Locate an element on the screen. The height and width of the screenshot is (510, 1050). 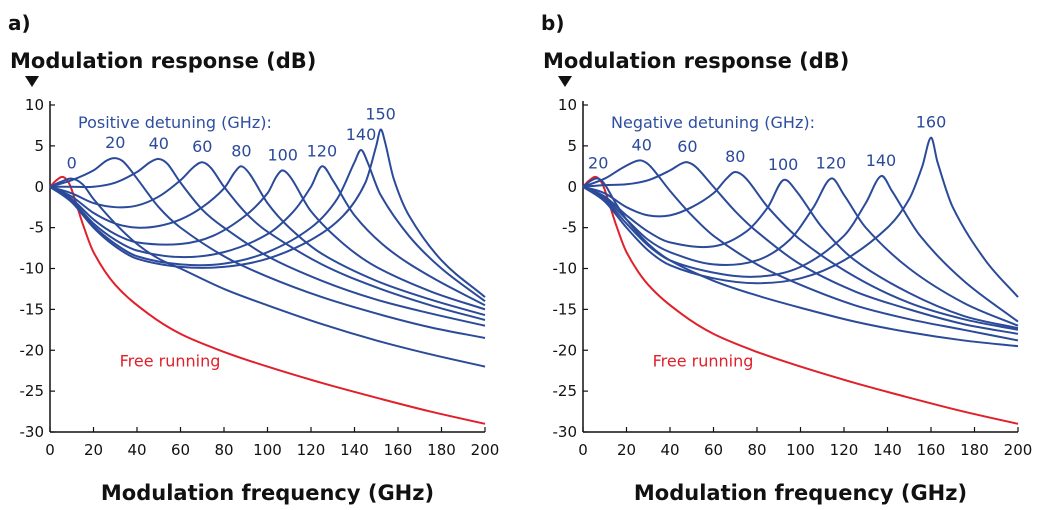
series-label: 0 is located at coordinates (72, 163).